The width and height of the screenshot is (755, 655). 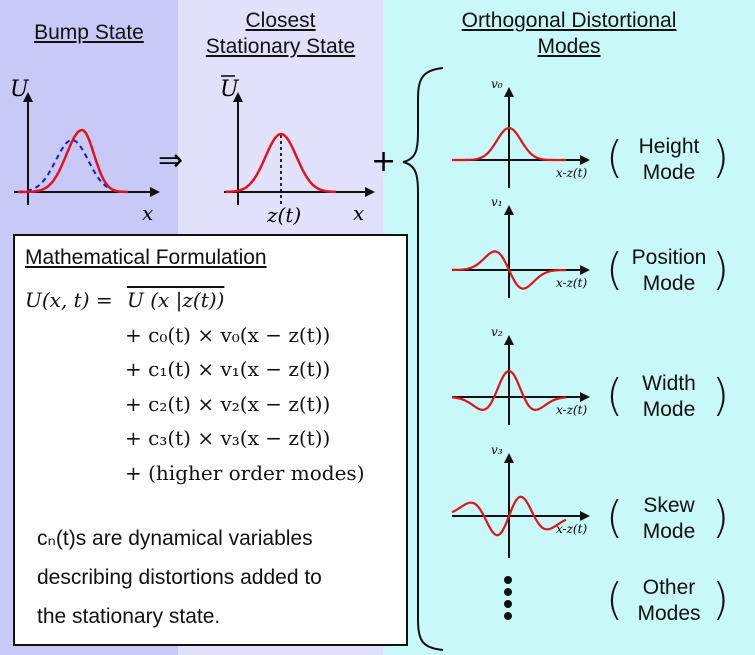 I want to click on bump-state-plot: U x, so click(x=85, y=151).